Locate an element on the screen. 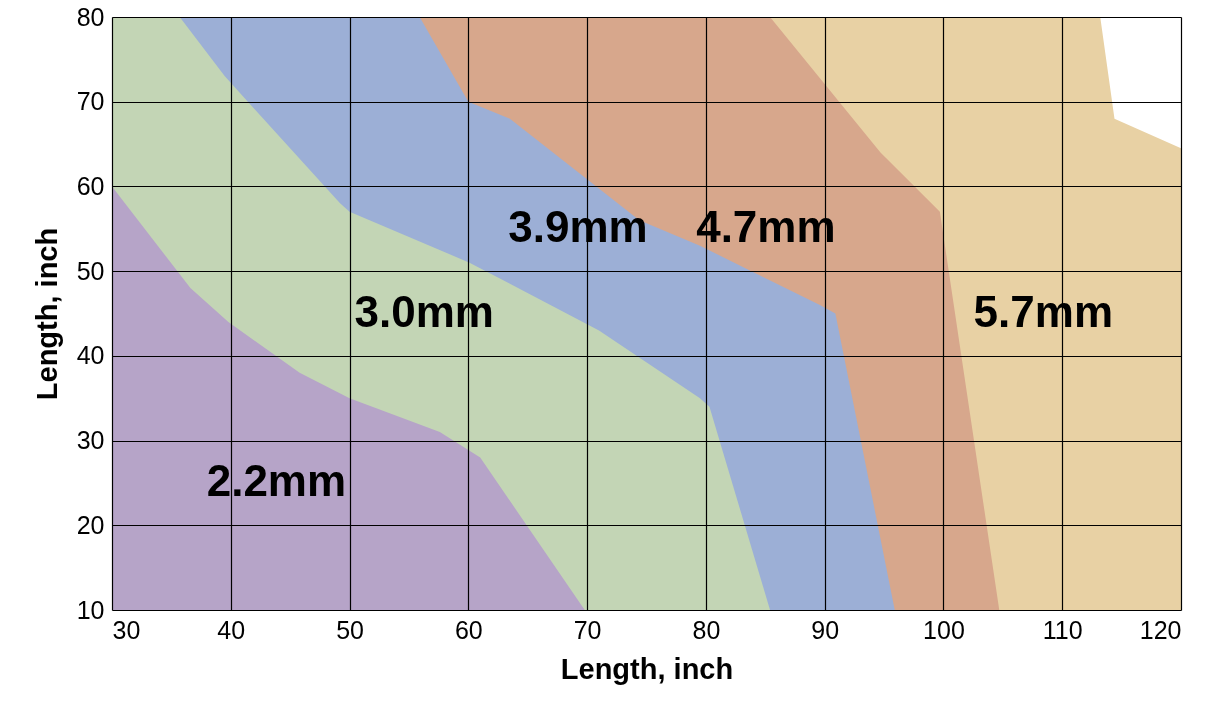 The height and width of the screenshot is (721, 1207). x-tick-label: 120 is located at coordinates (1160, 629).